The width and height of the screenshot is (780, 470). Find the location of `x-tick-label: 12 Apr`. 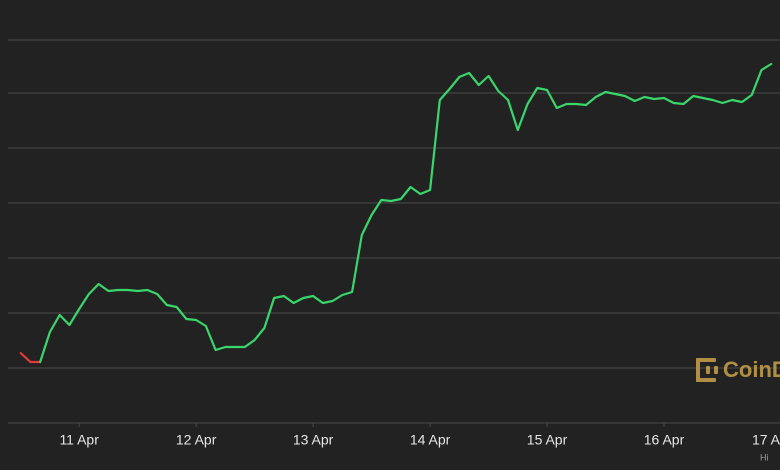

x-tick-label: 12 Apr is located at coordinates (196, 440).